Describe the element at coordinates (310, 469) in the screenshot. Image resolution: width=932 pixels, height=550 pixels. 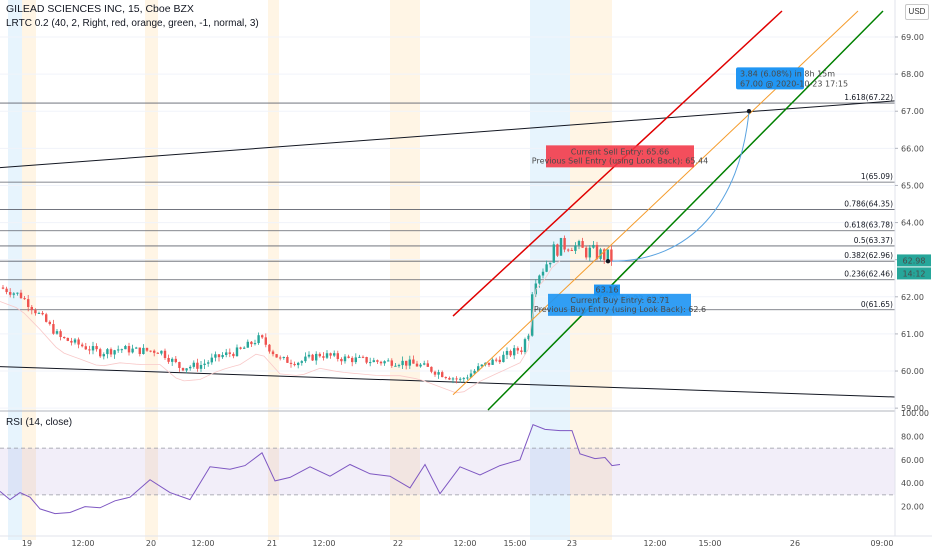
I see `rsi-line` at that location.